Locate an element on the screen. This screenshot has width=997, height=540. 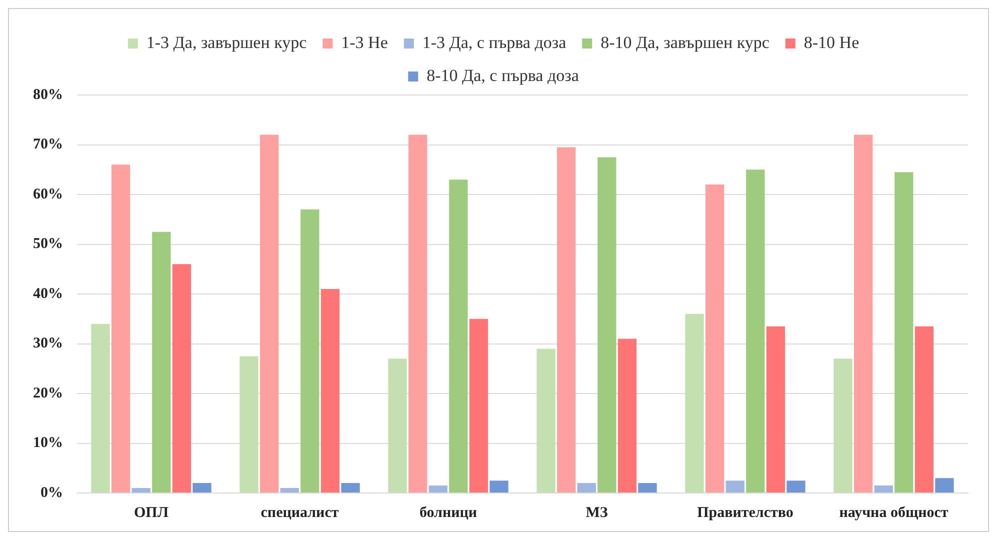
y-tick-label: 30% is located at coordinates (48, 344).